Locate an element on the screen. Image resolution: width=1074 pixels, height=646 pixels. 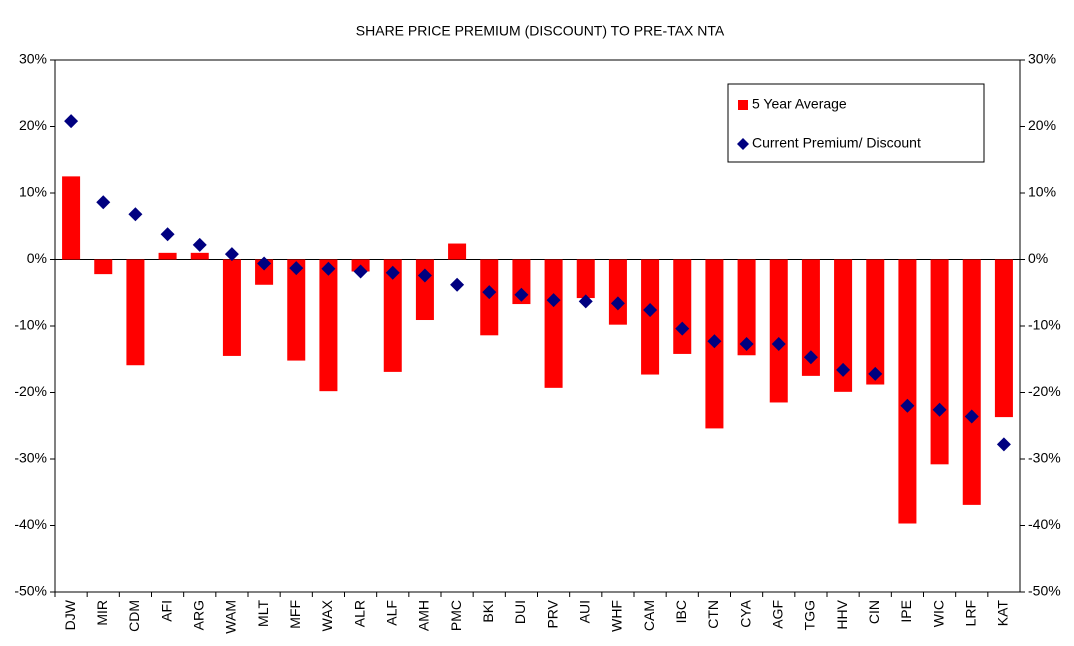
x-tick-label: DJW is located at coordinates (70, 614).